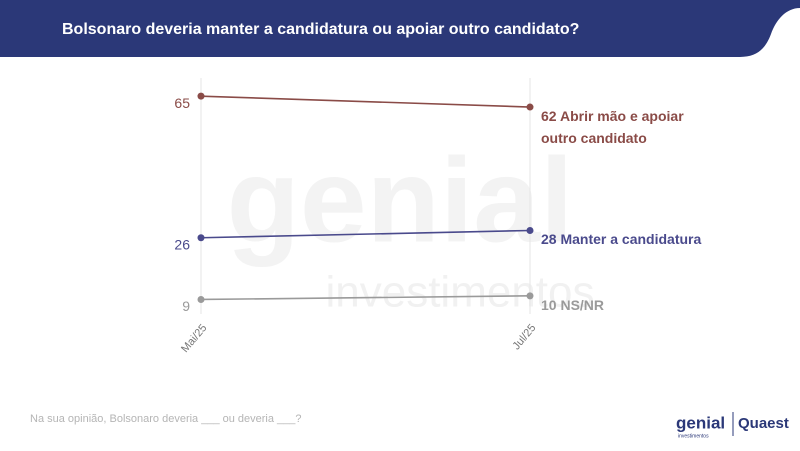  I want to click on legend-name: NS/NR, so click(582, 304).